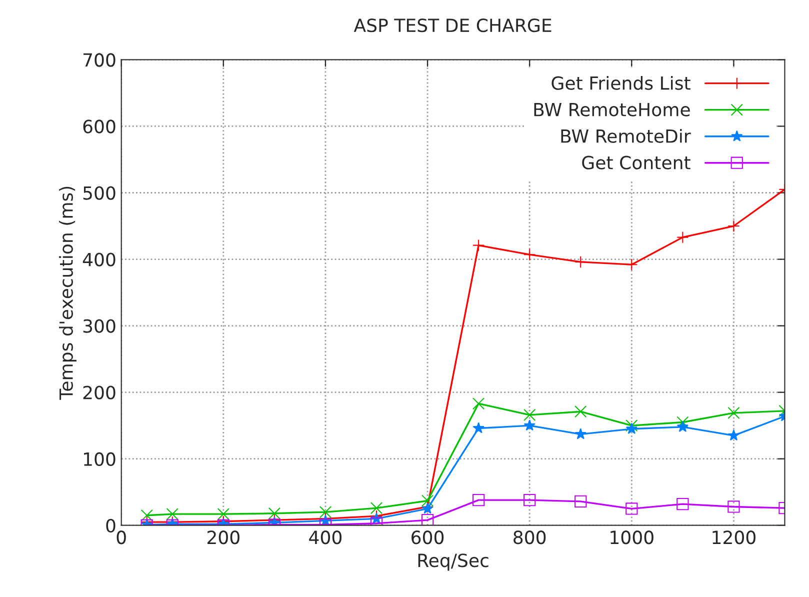  Describe the element at coordinates (99, 127) in the screenshot. I see `y-tick-label: 600` at that location.